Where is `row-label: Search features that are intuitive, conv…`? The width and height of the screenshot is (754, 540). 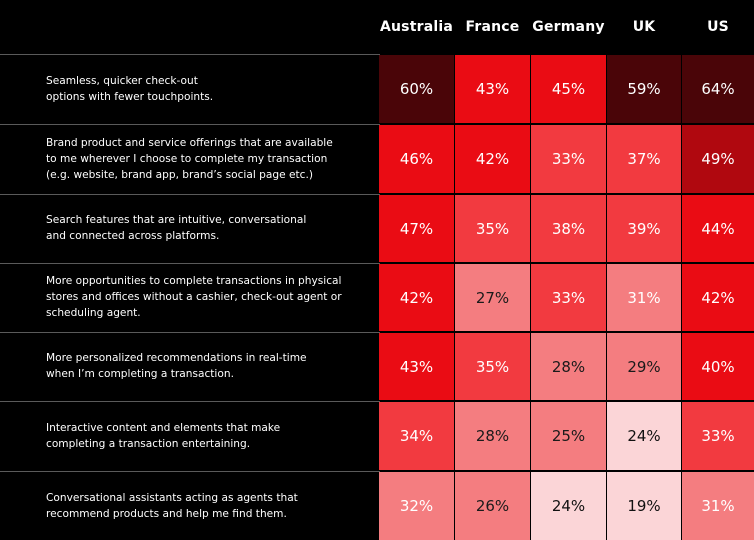 row-label: Search features that are intuitive, conv… is located at coordinates (176, 228).